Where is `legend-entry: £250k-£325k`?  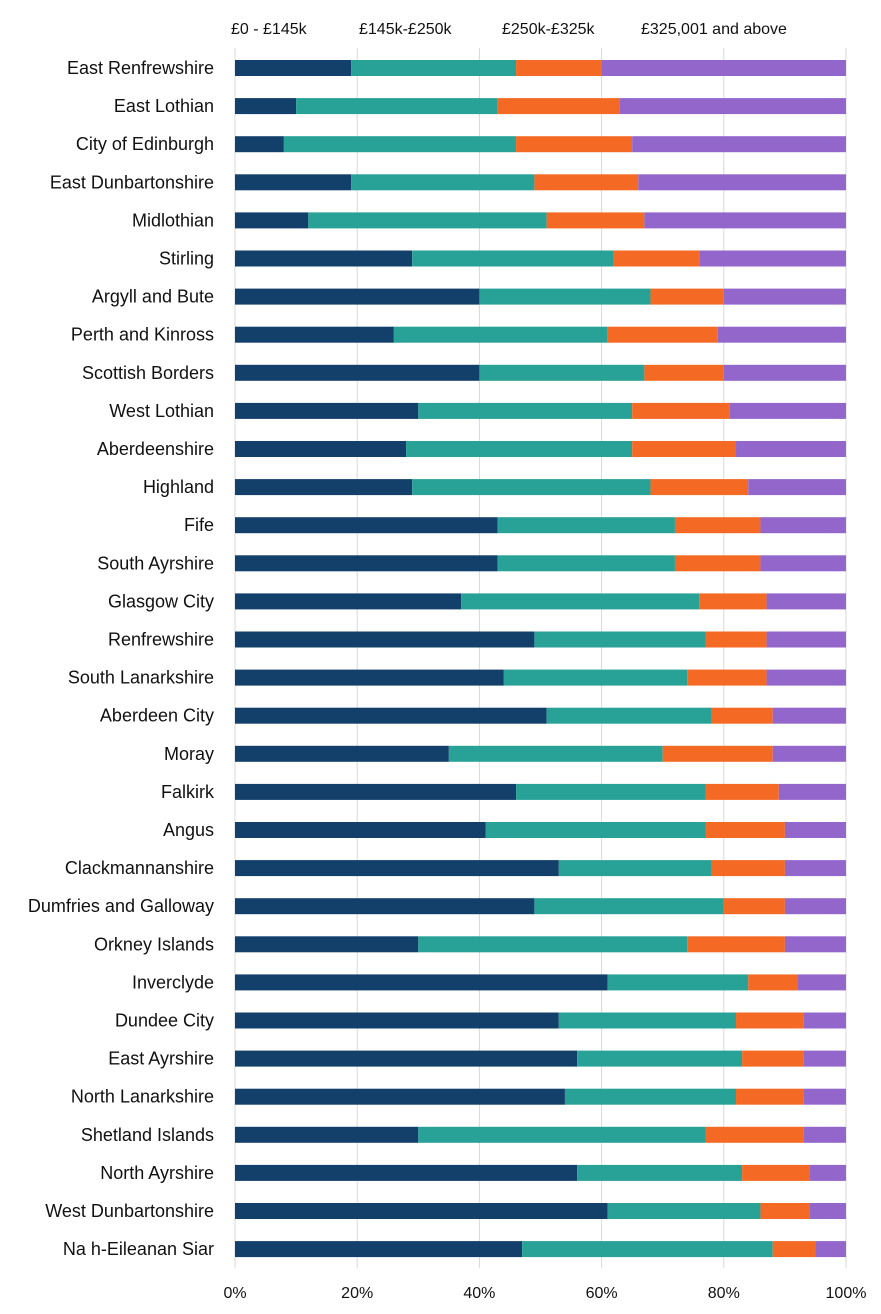
legend-entry: £250k-£325k is located at coordinates (549, 29).